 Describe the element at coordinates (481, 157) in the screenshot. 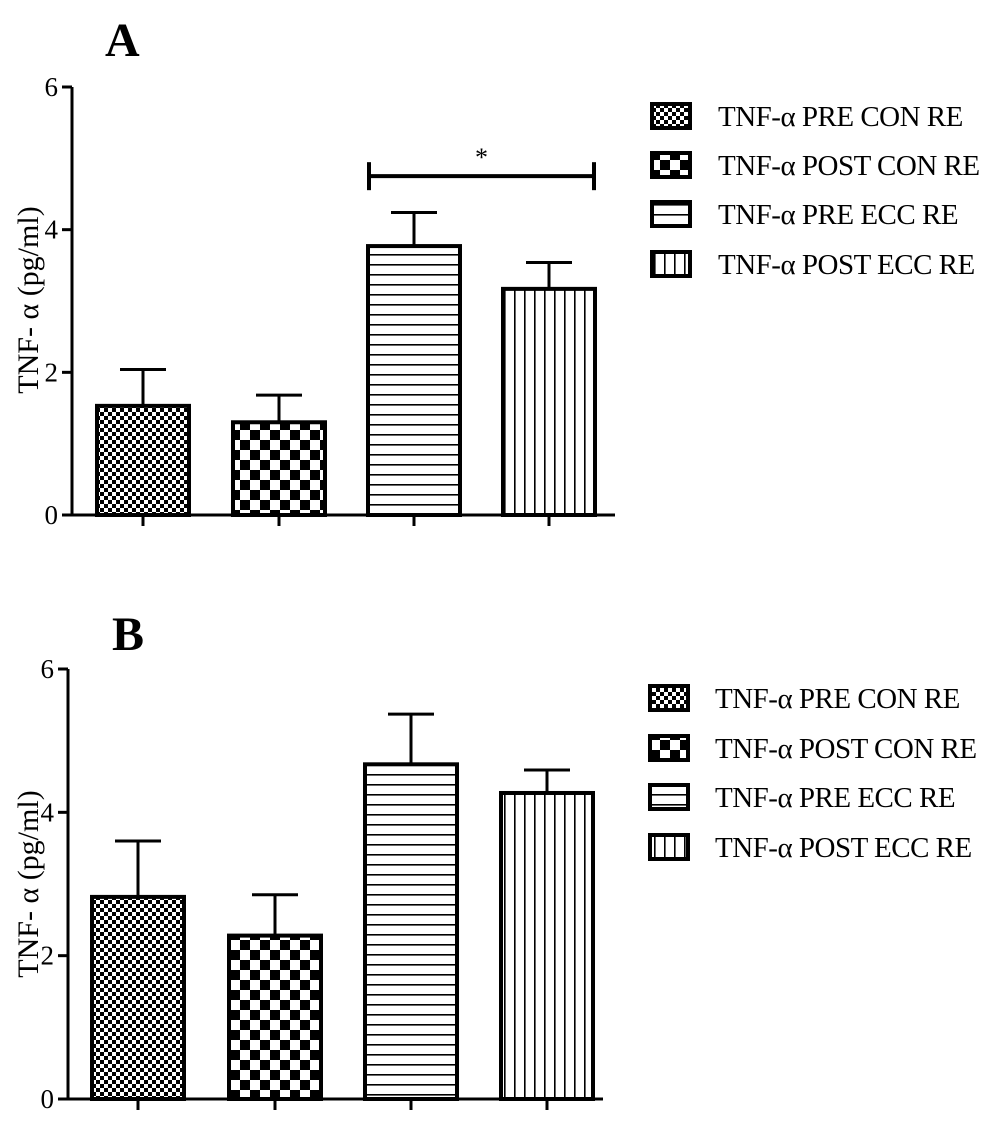

I see `significance-label: *` at that location.